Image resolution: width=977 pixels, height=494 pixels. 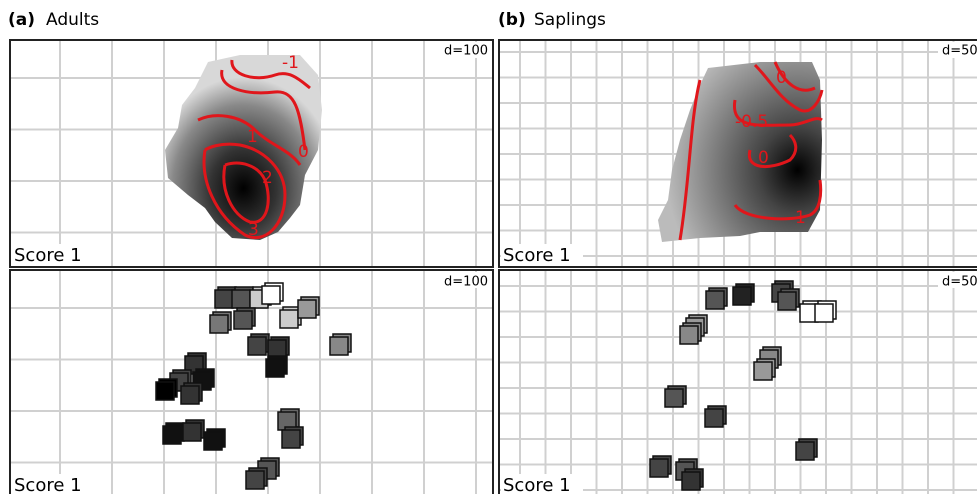 I want to click on contour-label: -1, so click(x=290, y=63).